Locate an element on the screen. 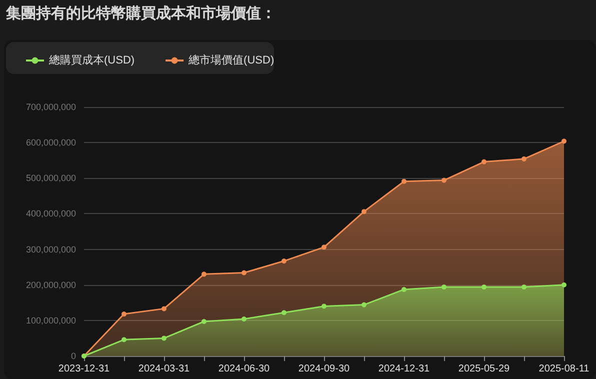 This screenshot has height=379, width=596. x-tick-label: 2024-09-30 is located at coordinates (324, 369).